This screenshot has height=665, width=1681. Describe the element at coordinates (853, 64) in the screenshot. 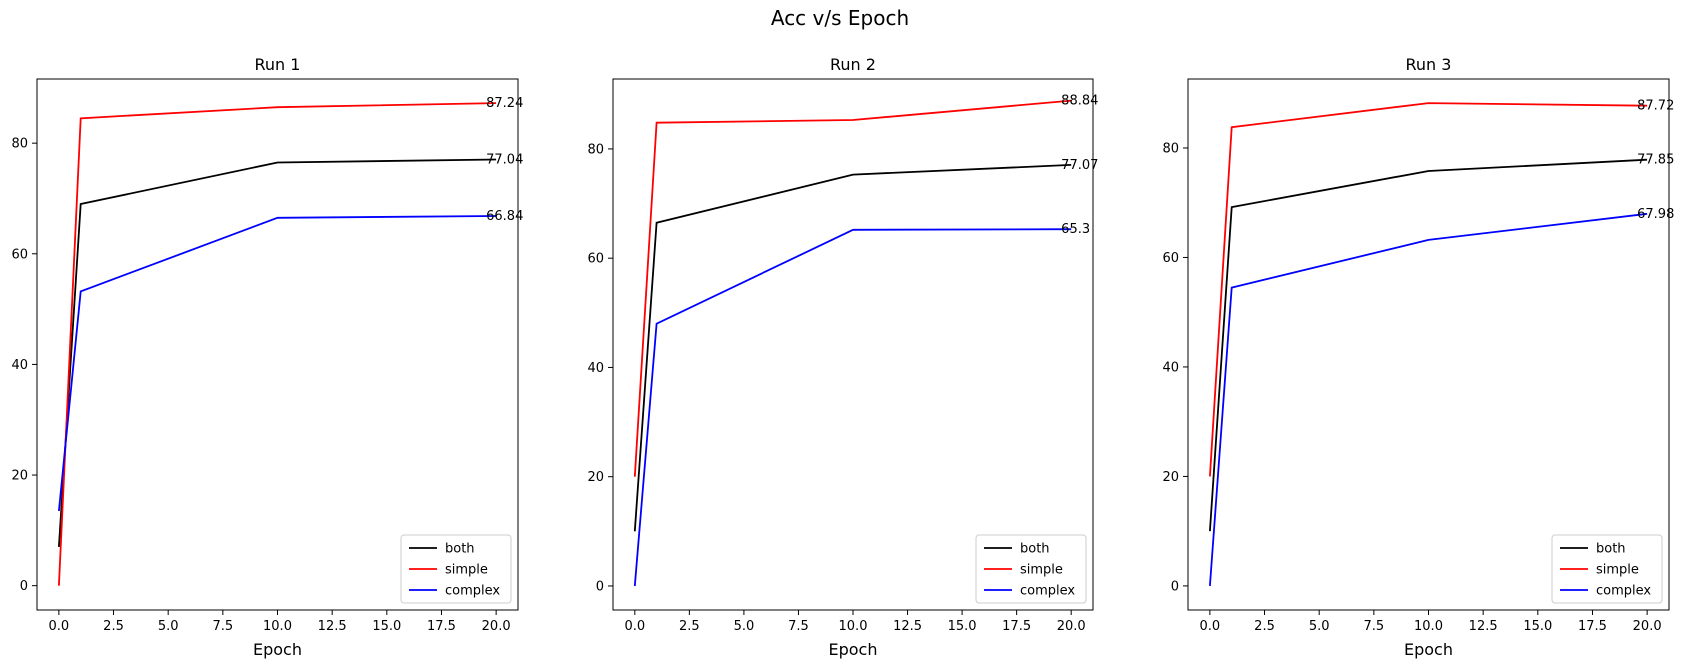

I see `subplot-title: Run 2` at that location.